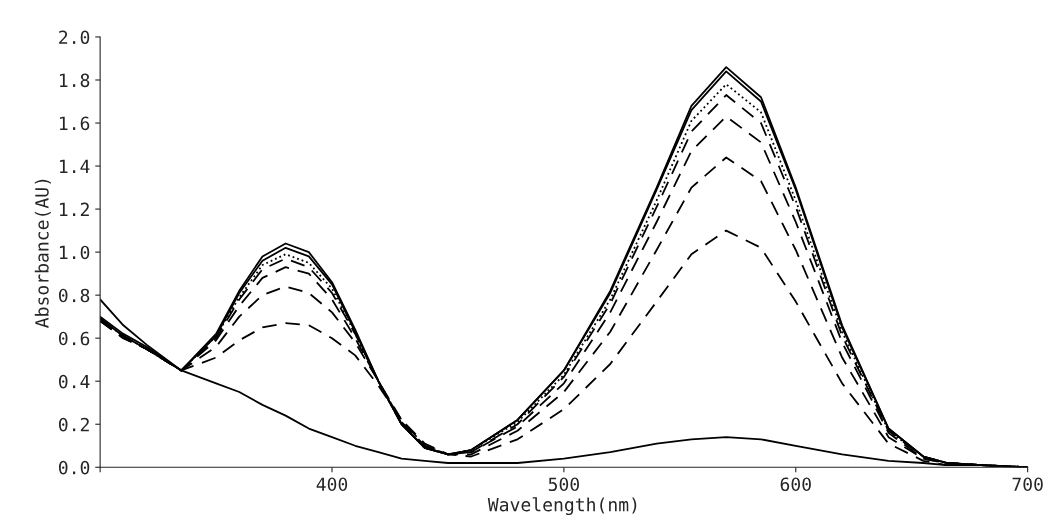  Describe the element at coordinates (74, 252) in the screenshot. I see `y-tick-label: 1.0` at that location.